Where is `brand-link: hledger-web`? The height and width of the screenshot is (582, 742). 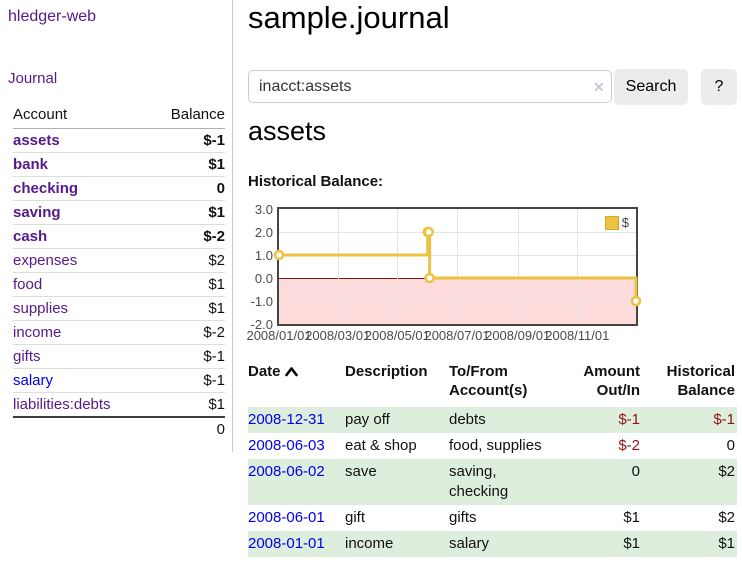
brand-link: hledger-web is located at coordinates (52, 16).